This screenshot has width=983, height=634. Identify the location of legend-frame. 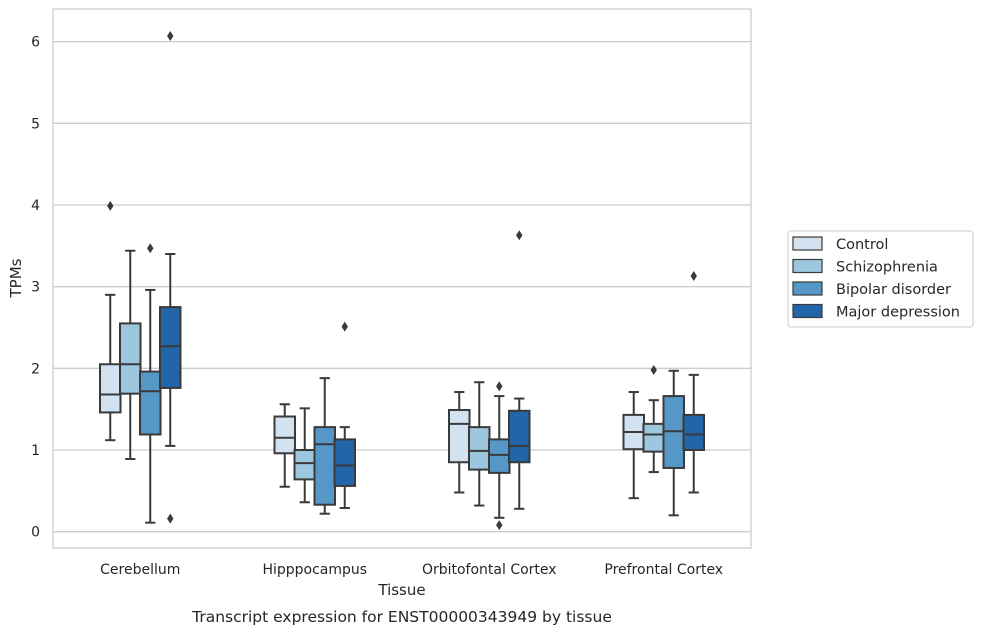
(880, 279).